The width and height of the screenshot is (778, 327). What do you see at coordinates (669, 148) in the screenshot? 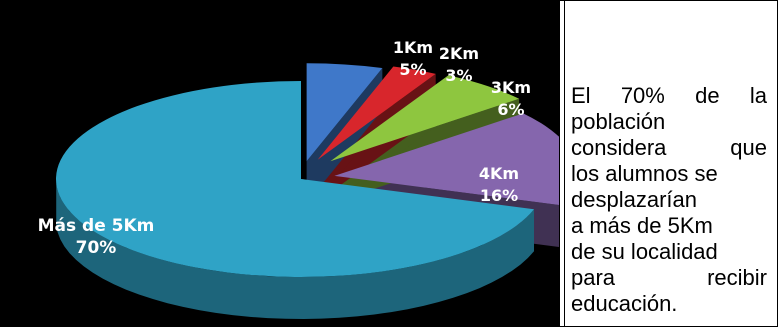
I see `description-line: considera que` at bounding box center [669, 148].